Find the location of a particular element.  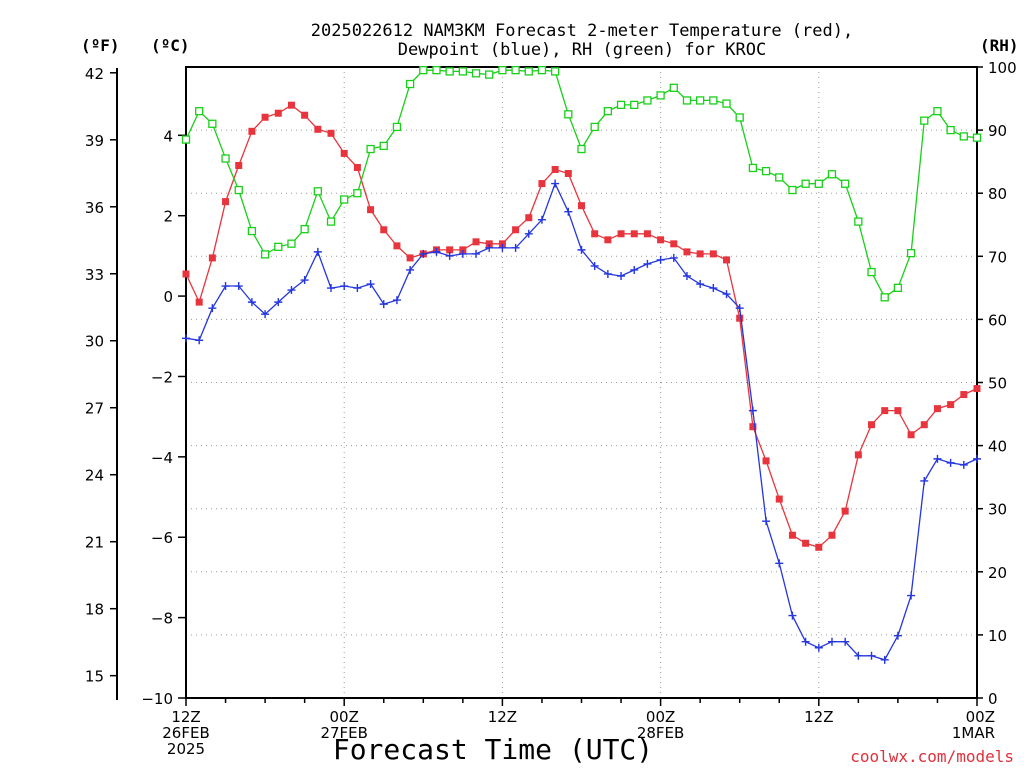

rh-tick-label: 10 is located at coordinates (997, 636).